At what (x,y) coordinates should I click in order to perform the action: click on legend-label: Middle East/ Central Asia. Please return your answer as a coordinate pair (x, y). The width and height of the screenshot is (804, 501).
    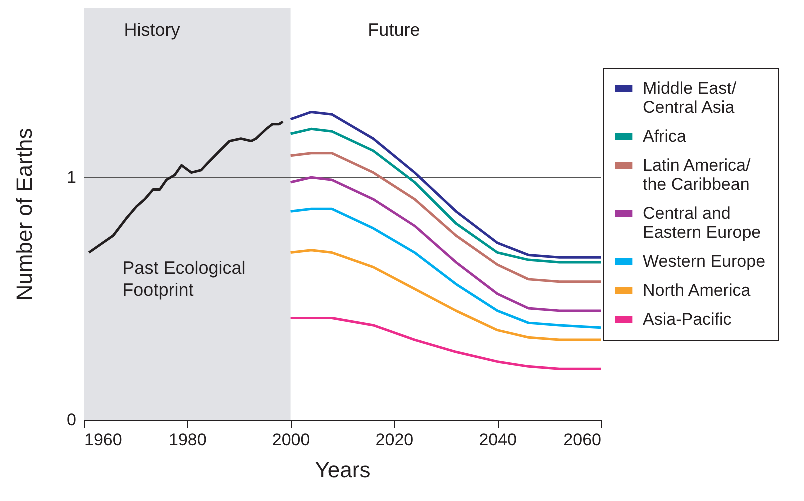
    Looking at the image, I should click on (690, 98).